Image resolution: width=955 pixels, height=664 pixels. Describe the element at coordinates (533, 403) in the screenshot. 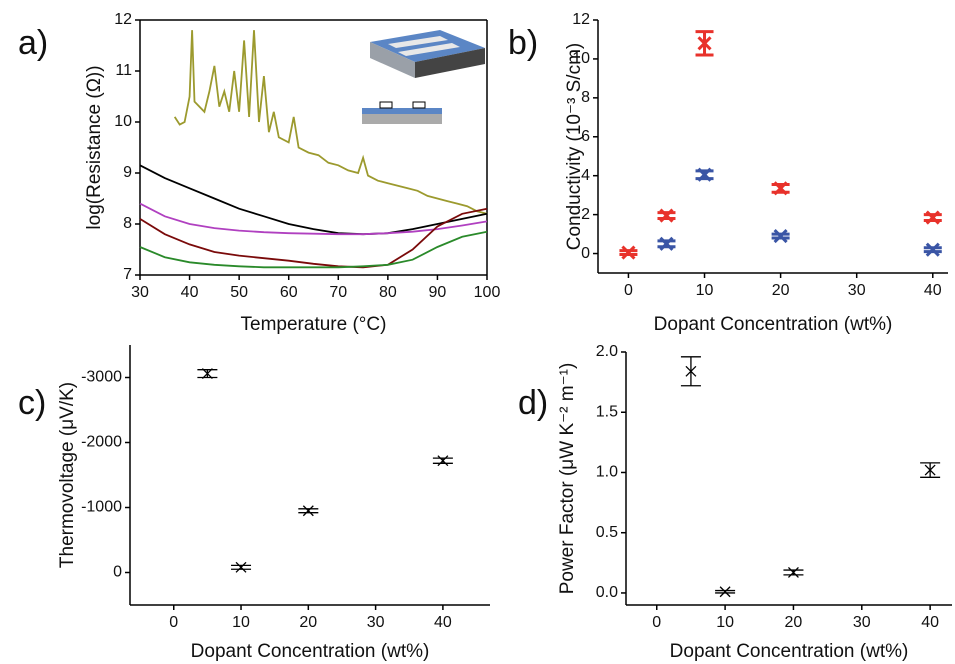

I see `panel-label: d)` at that location.